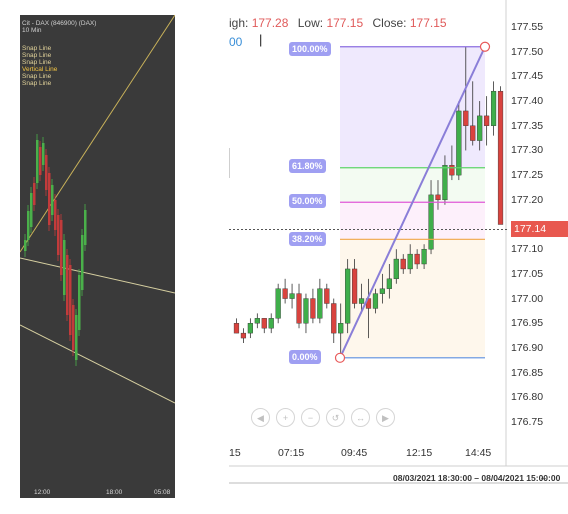 This screenshot has height=514, width=568. Describe the element at coordinates (419, 453) in the screenshot. I see `time-tick: 12:15` at that location.